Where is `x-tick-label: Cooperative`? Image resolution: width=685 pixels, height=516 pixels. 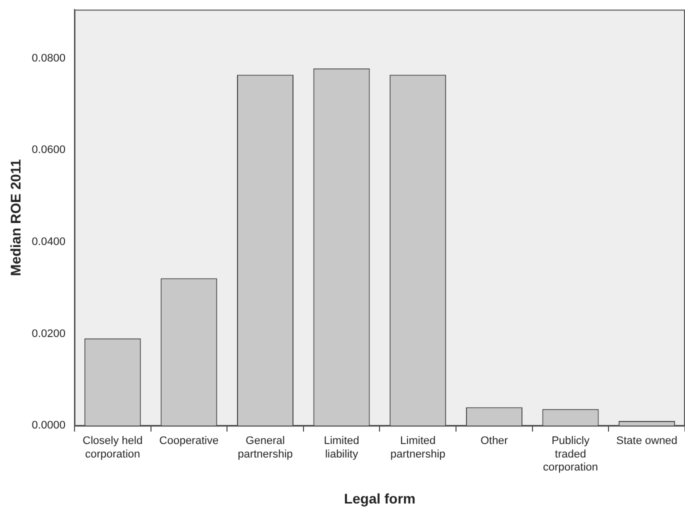
x-tick-label: Cooperative is located at coordinates (189, 441).